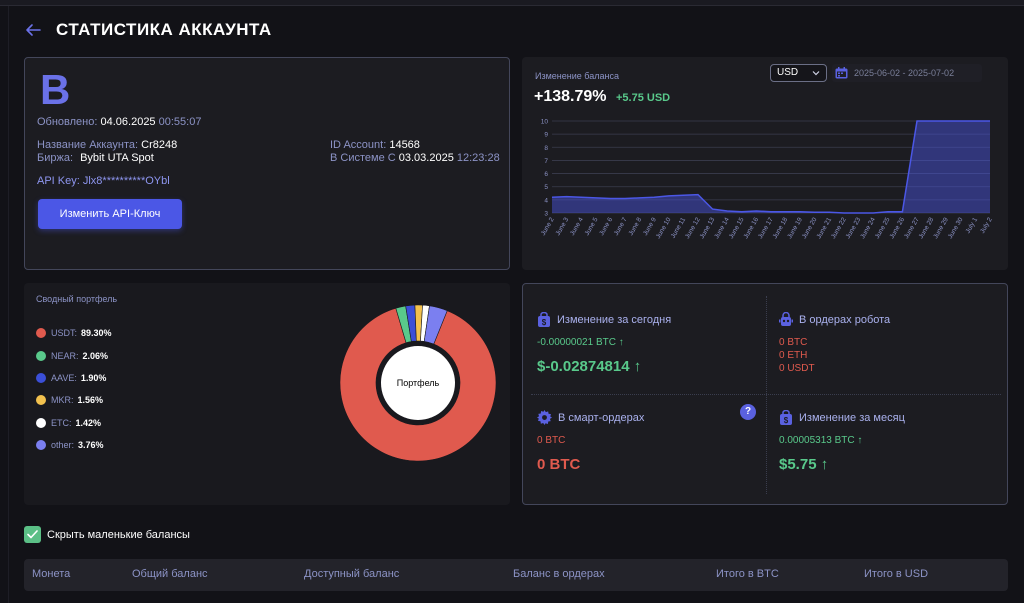 The image size is (1024, 603). I want to click on hide-small-balances-toggle: Скрыть маленькие балансы, so click(107, 534).